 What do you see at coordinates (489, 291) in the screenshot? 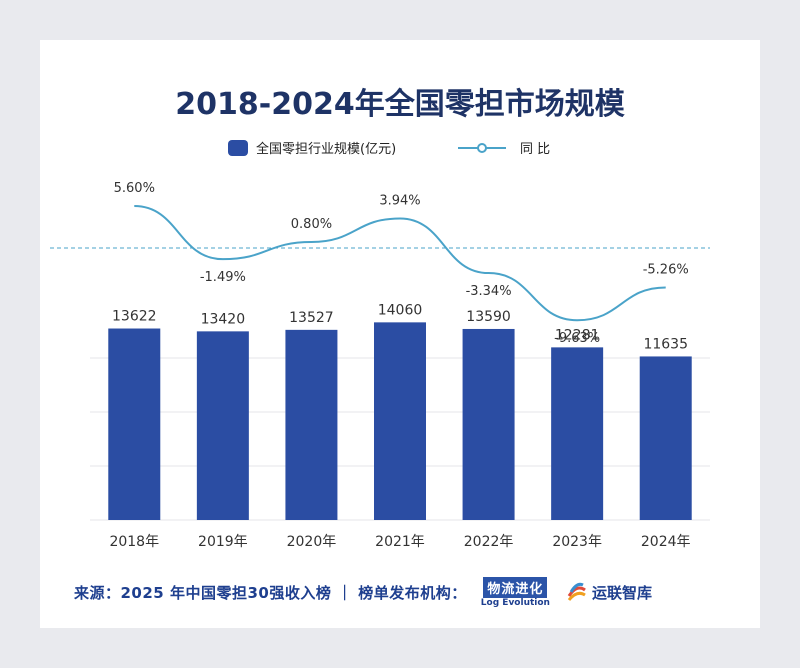
I see `yoy-value-label: -3.34%` at bounding box center [489, 291].